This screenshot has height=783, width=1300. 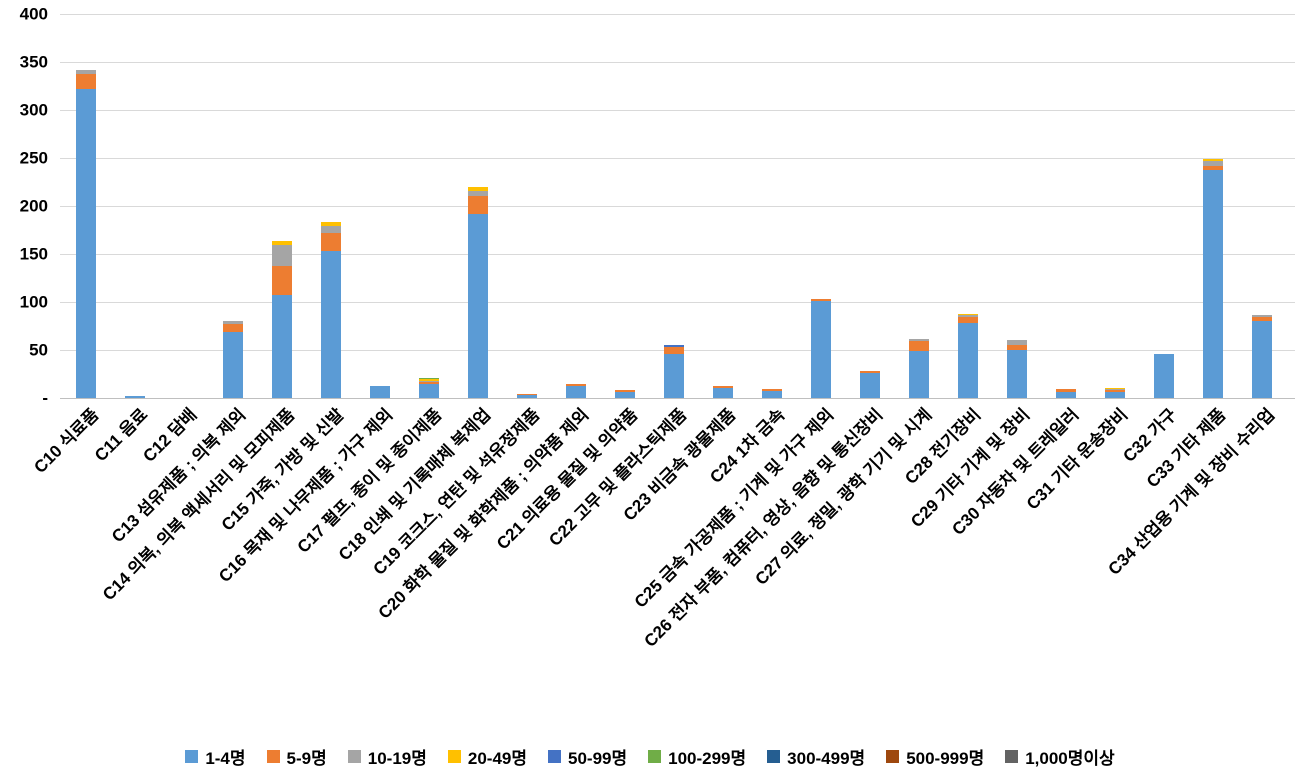 I want to click on legend-item: 500-999명, so click(x=935, y=756).